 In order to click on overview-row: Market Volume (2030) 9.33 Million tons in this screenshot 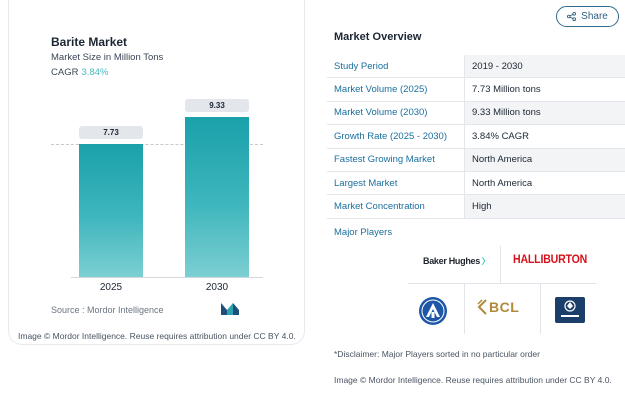, I will do `click(476, 113)`.